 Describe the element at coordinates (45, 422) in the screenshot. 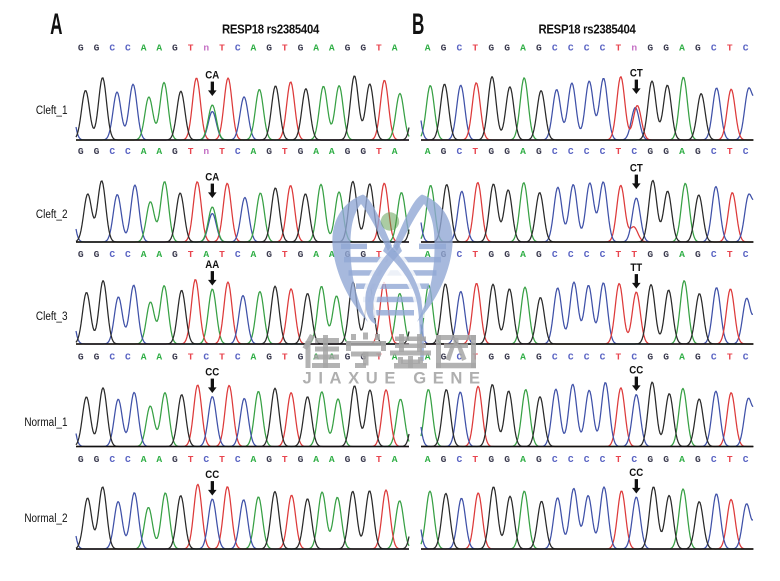

I see `svg-text: Normal_1` at that location.